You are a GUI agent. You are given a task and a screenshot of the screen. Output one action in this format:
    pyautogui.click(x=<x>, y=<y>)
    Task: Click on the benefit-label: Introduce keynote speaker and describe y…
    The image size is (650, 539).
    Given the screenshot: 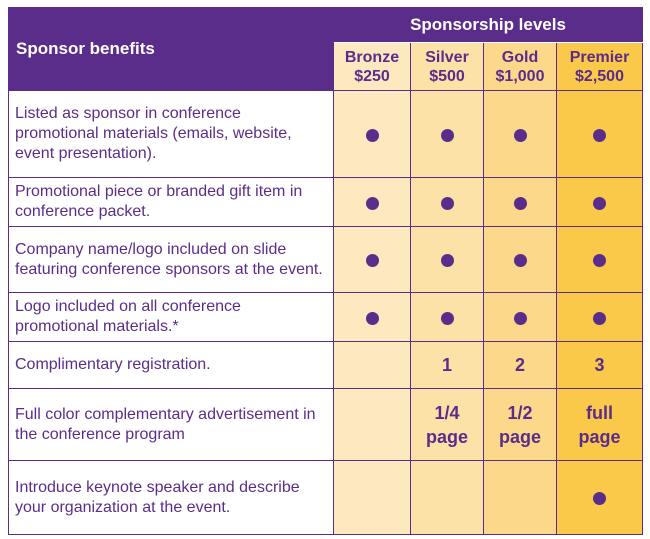 What is the action you would take?
    pyautogui.click(x=171, y=497)
    